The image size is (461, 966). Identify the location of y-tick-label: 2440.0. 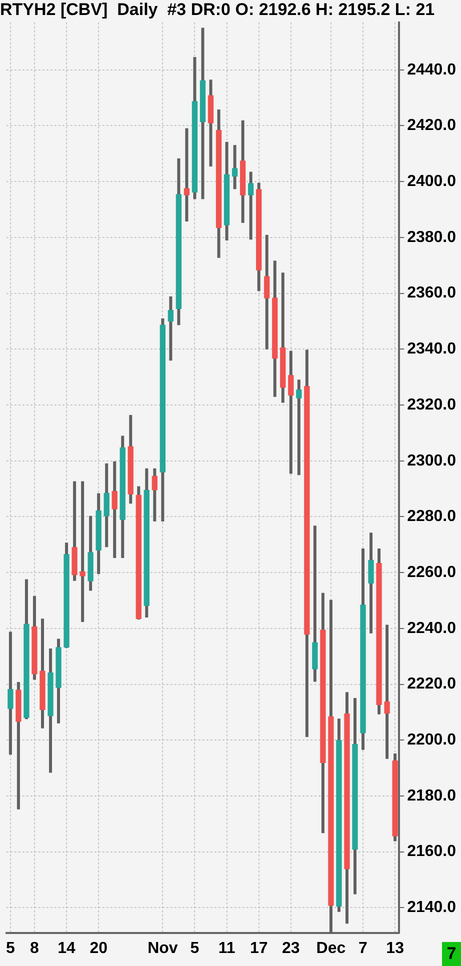
(431, 69).